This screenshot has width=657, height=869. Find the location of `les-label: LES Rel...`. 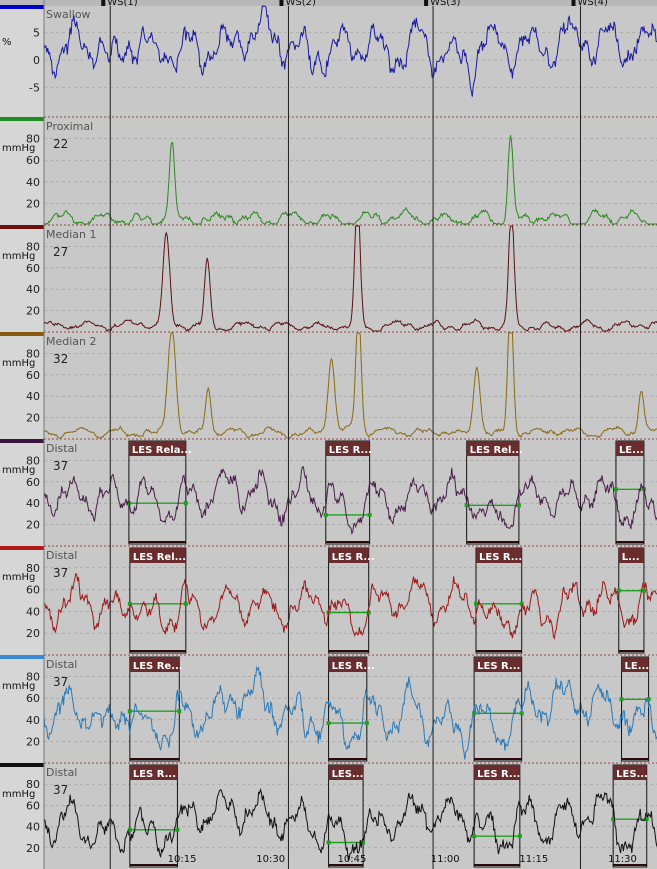

les-label: LES Rel... is located at coordinates (159, 557).